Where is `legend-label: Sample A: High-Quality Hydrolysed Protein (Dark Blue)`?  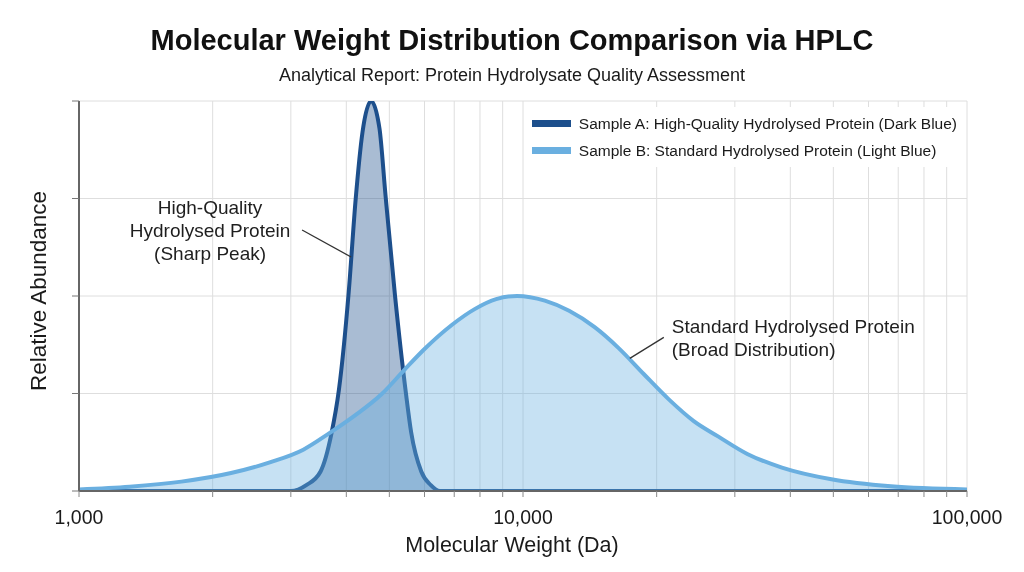 legend-label: Sample A: High-Quality Hydrolysed Protein (Dark Blue) is located at coordinates (767, 123).